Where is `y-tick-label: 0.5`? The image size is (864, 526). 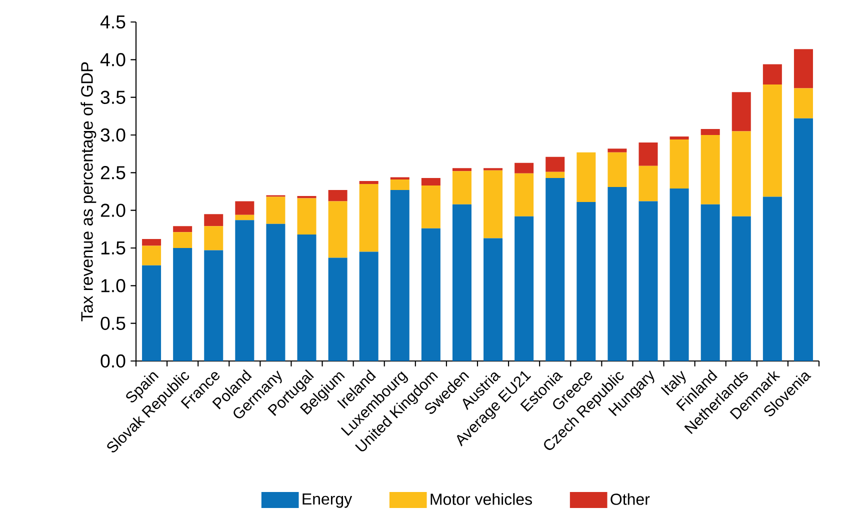 y-tick-label: 0.5 is located at coordinates (113, 323).